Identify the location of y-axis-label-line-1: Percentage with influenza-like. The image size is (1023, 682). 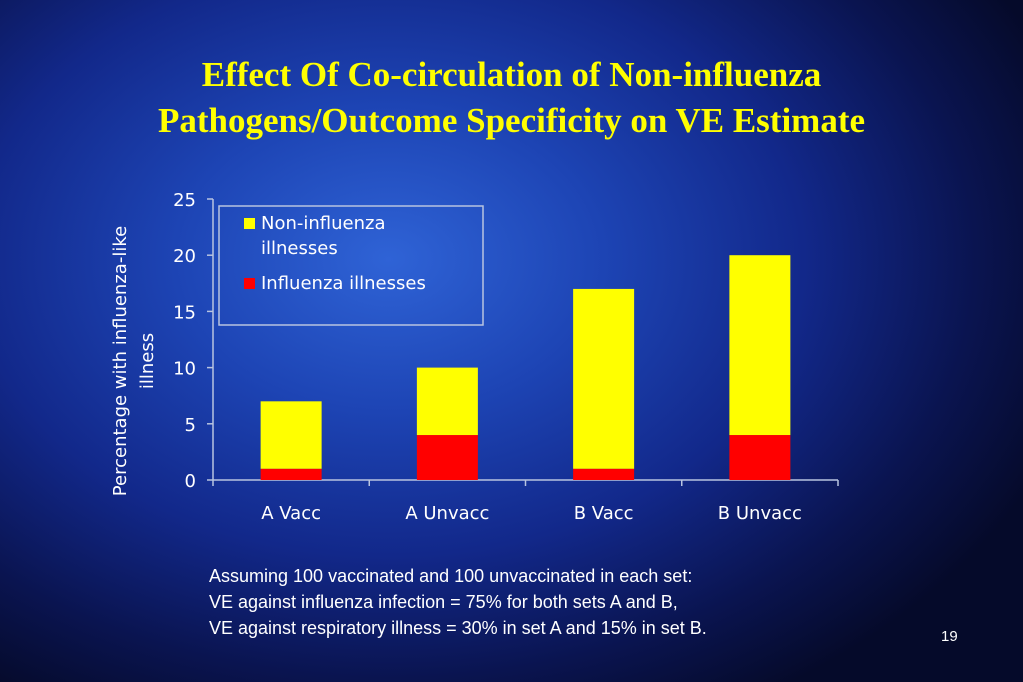
(120, 361).